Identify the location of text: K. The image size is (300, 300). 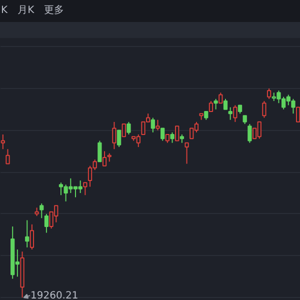
(4, 10).